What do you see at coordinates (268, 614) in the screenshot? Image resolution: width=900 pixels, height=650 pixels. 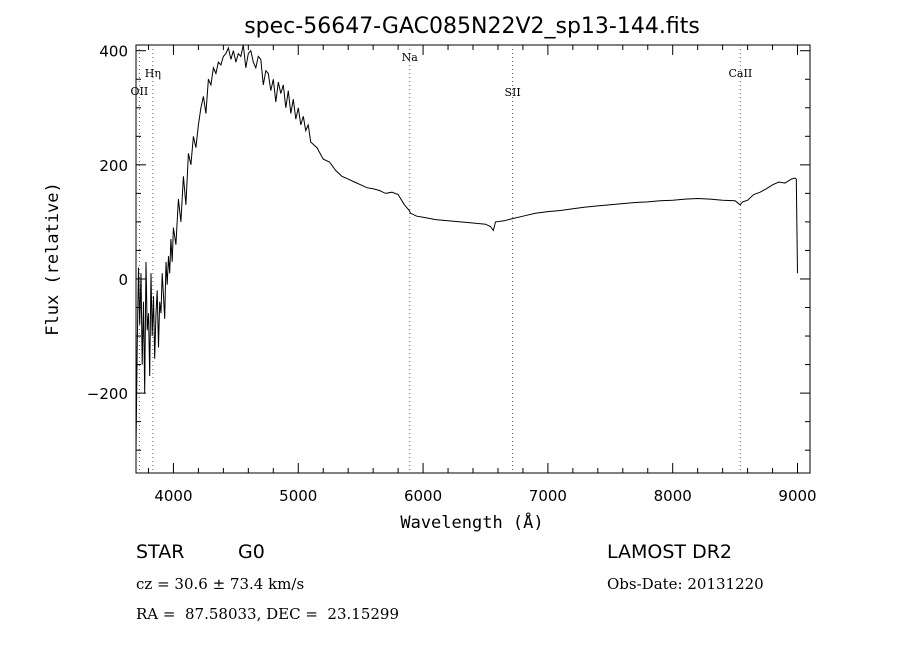 I see `coordinates: RA = 87.58033, DEC = 23.15299` at bounding box center [268, 614].